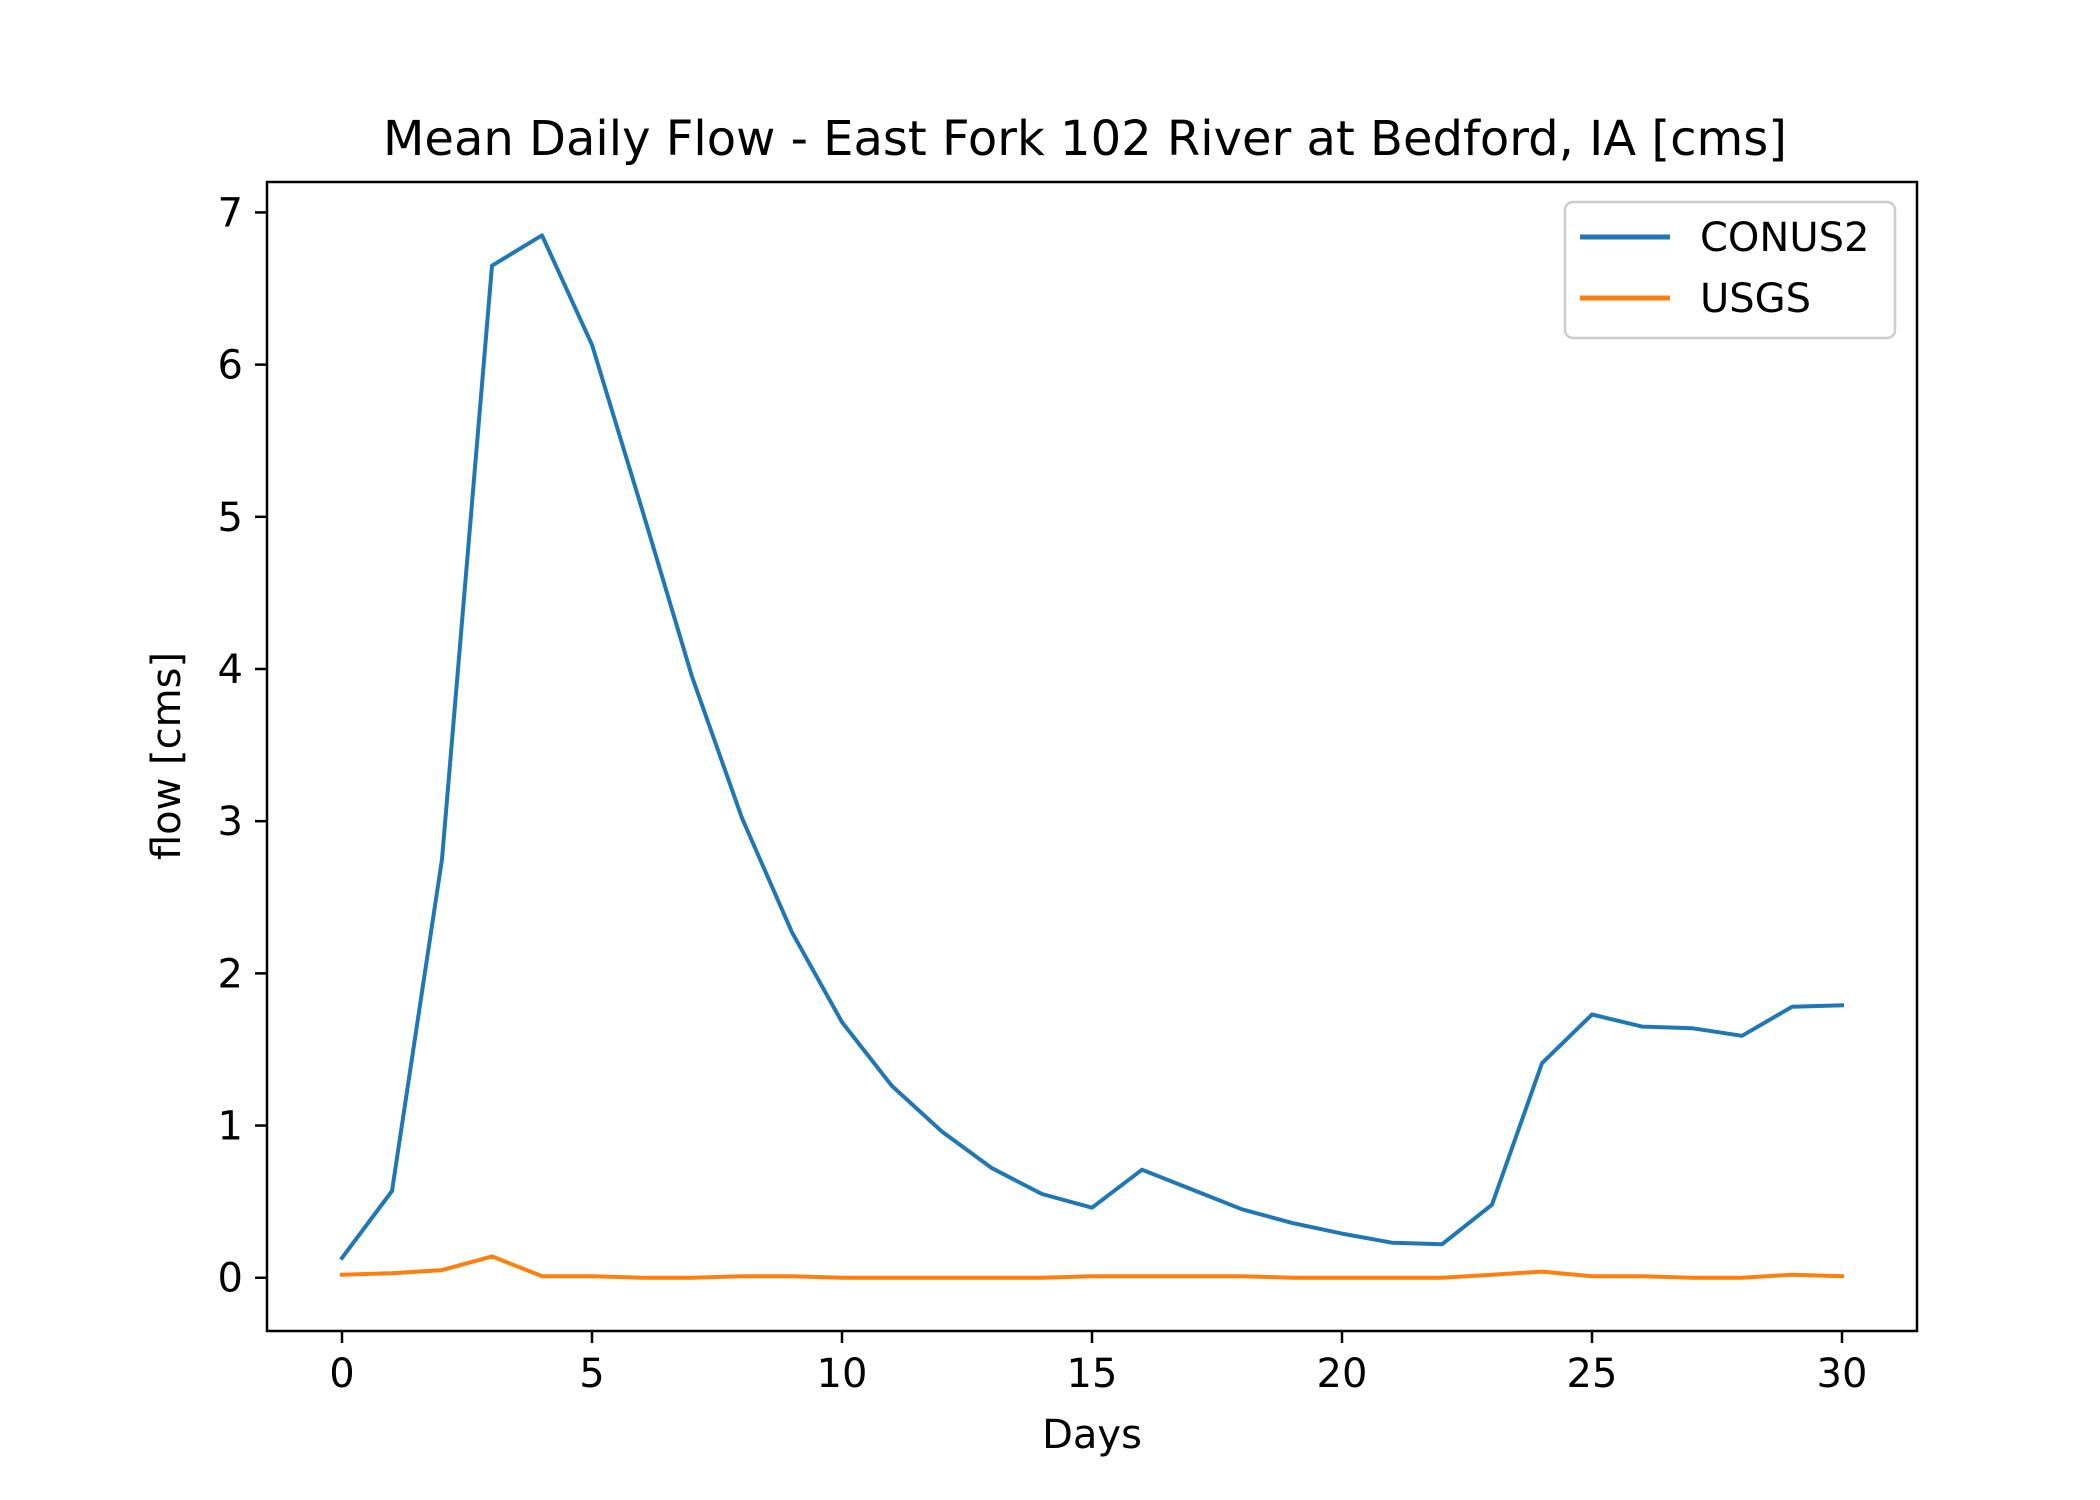 Image resolution: width=2100 pixels, height=1500 pixels. What do you see at coordinates (842, 1374) in the screenshot?
I see `x-tick-label: 10` at bounding box center [842, 1374].